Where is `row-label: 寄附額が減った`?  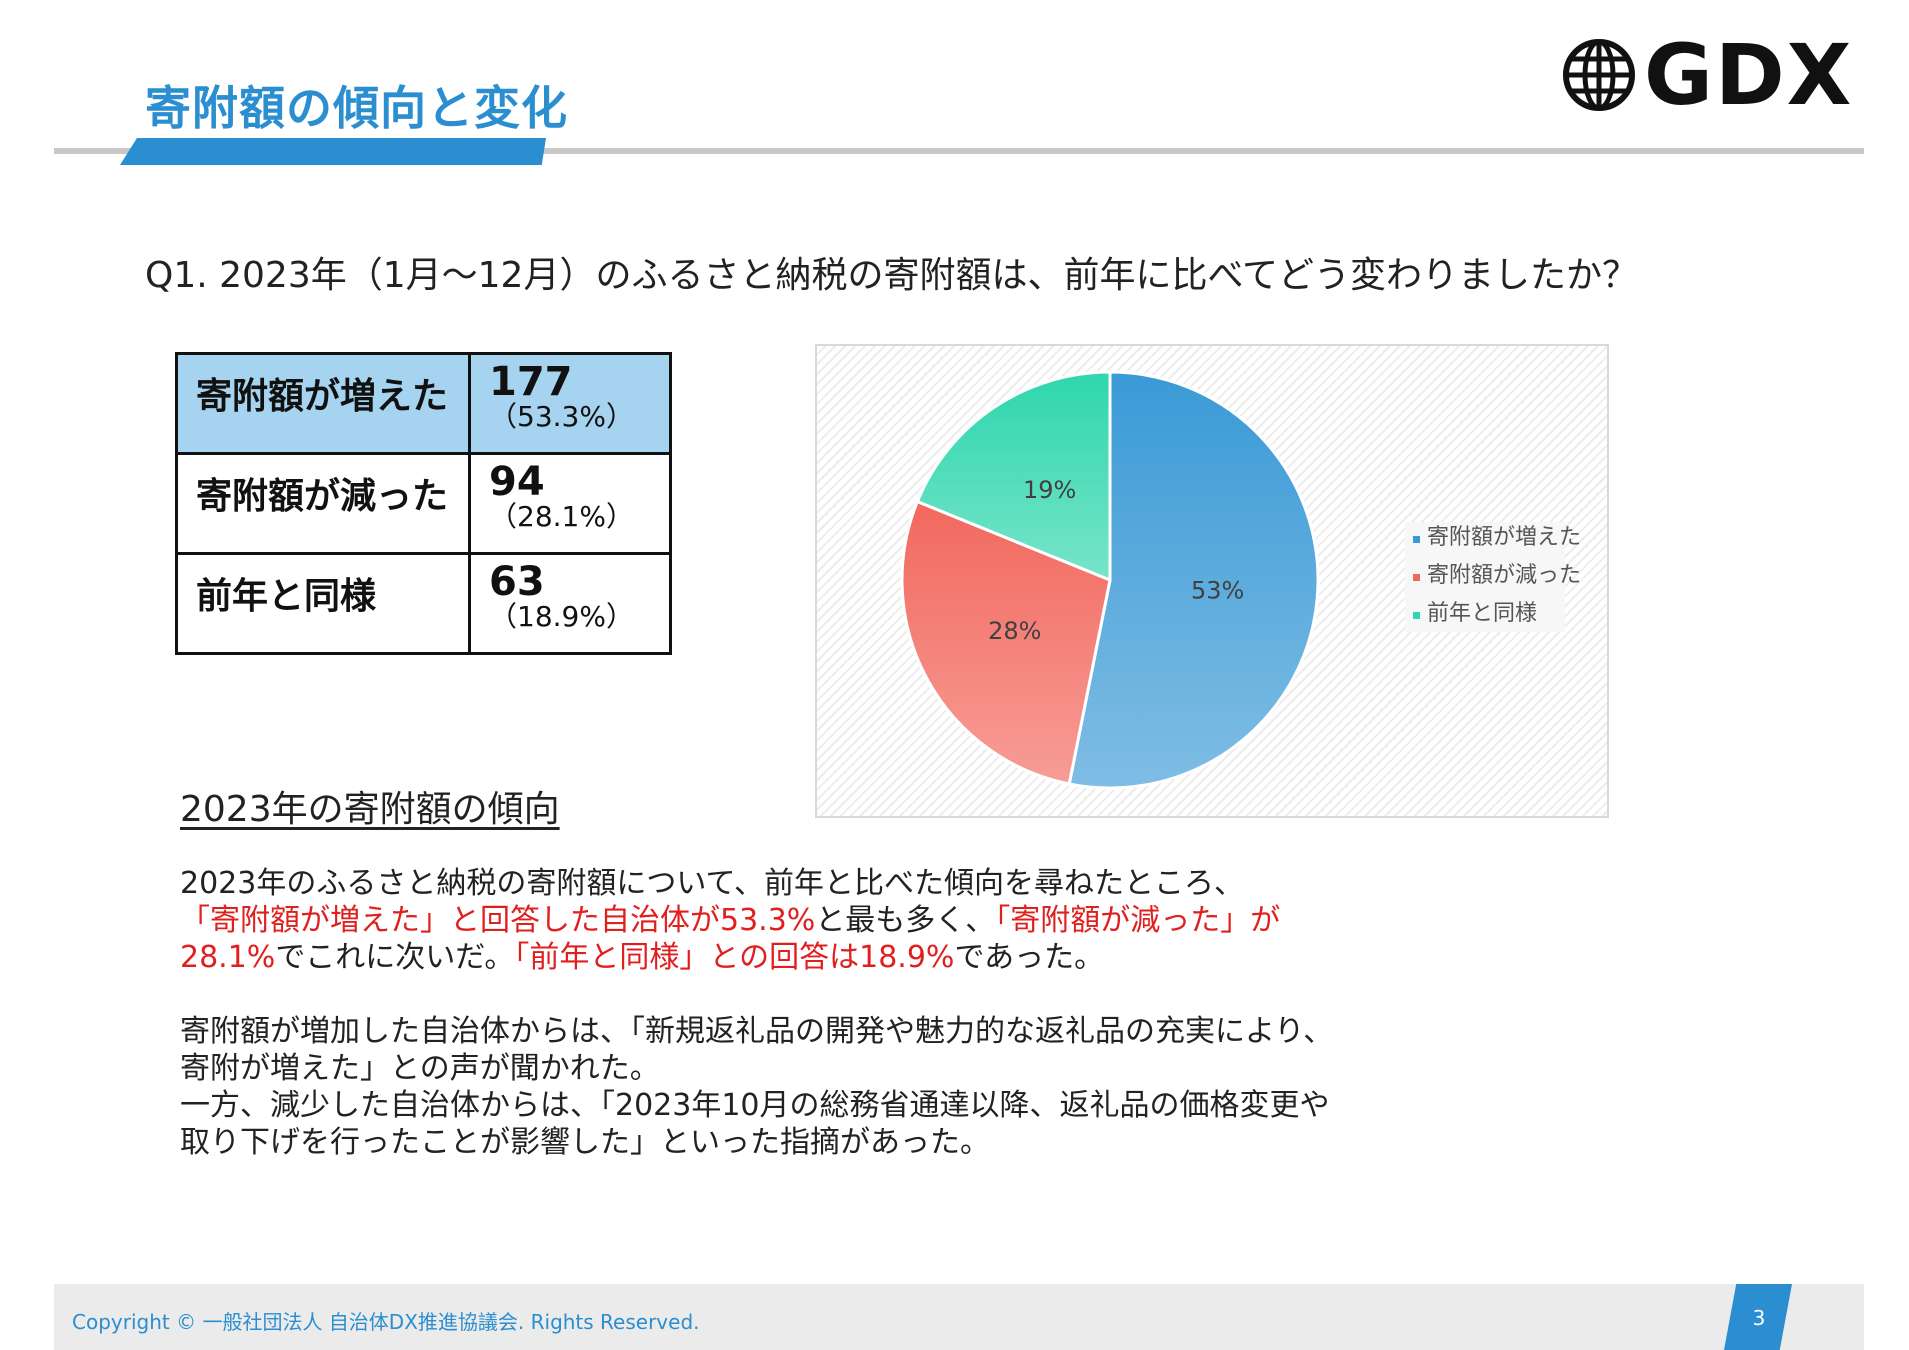 row-label: 寄附額が減った is located at coordinates (323, 503).